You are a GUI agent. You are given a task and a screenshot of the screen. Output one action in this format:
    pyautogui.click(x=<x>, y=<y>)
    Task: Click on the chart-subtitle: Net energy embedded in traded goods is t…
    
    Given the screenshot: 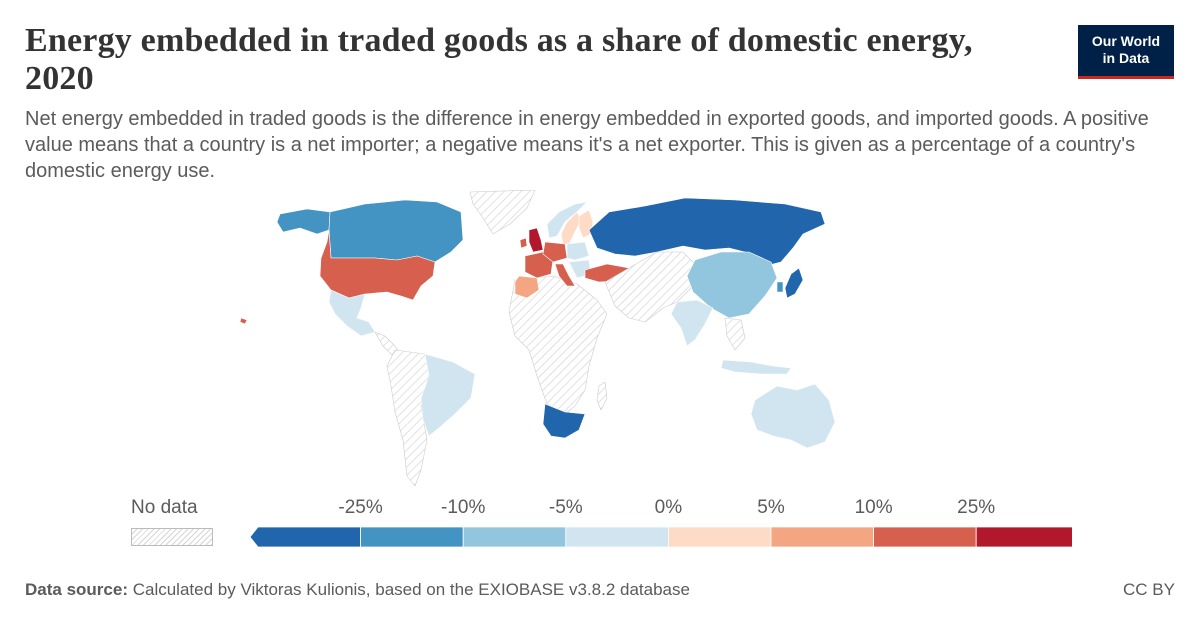 What is the action you would take?
    pyautogui.click(x=587, y=145)
    